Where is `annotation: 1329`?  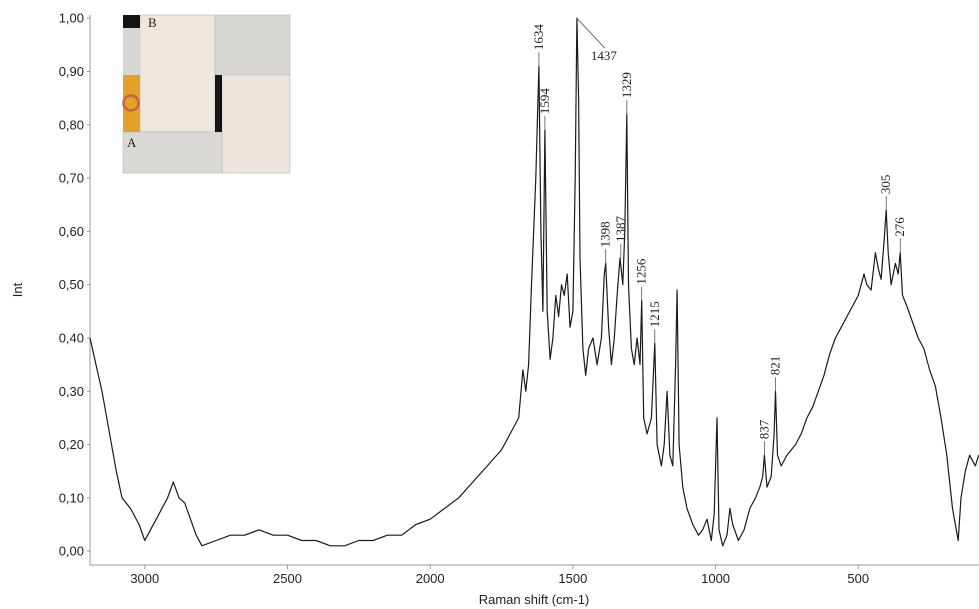
annotation: 1329 is located at coordinates (626, 85).